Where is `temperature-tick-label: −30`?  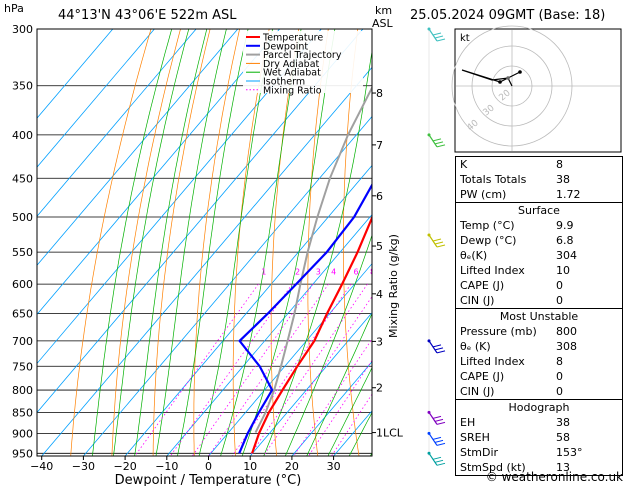 temperature-tick-label: −30 is located at coordinates (83, 466).